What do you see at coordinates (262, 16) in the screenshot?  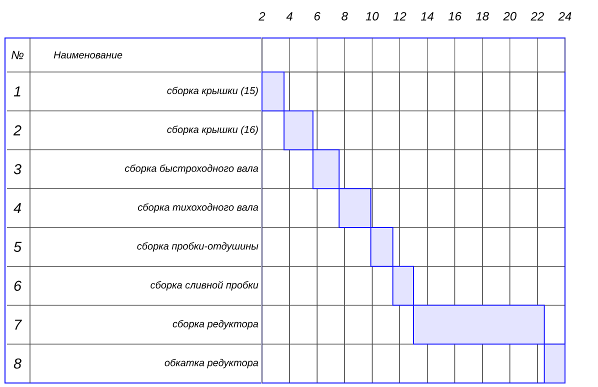 I see `x-tick-label: 2` at bounding box center [262, 16].